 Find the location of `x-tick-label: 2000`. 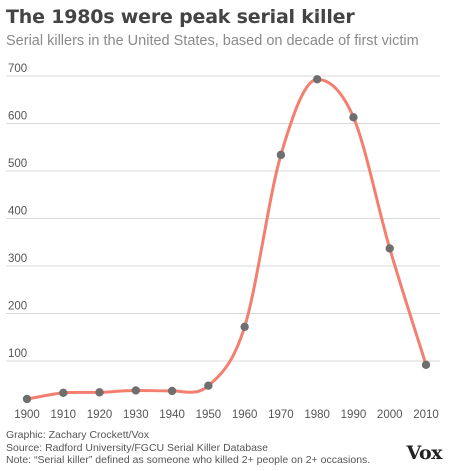

x-tick-label: 2000 is located at coordinates (390, 415).